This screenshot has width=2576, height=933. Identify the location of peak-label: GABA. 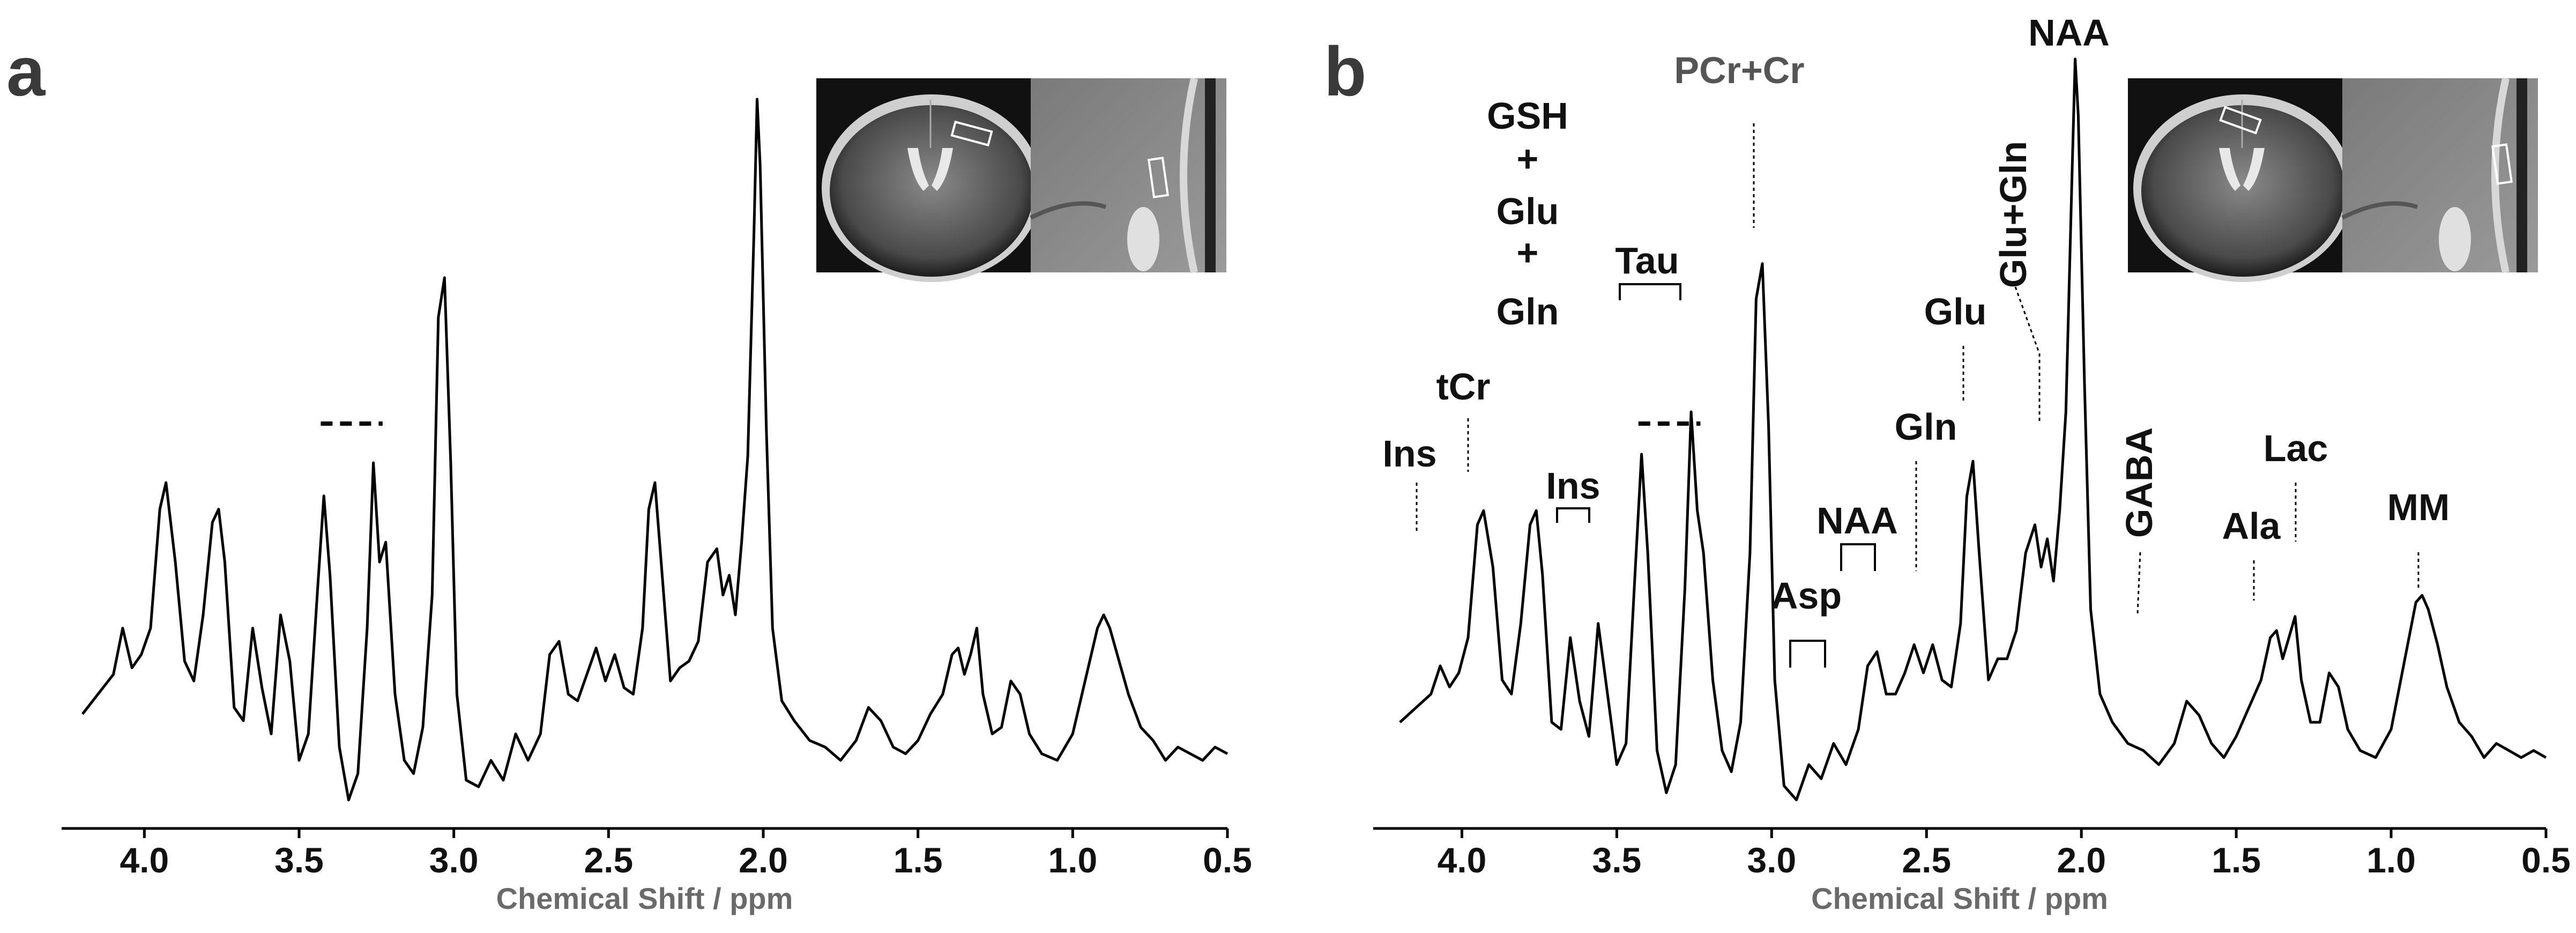
(2139, 482).